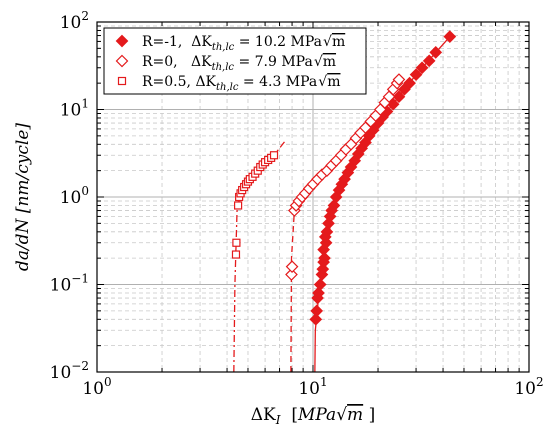 Image resolution: width=550 pixels, height=440 pixels. Describe the element at coordinates (74, 109) in the screenshot. I see `y-tick-label: 10¹` at that location.